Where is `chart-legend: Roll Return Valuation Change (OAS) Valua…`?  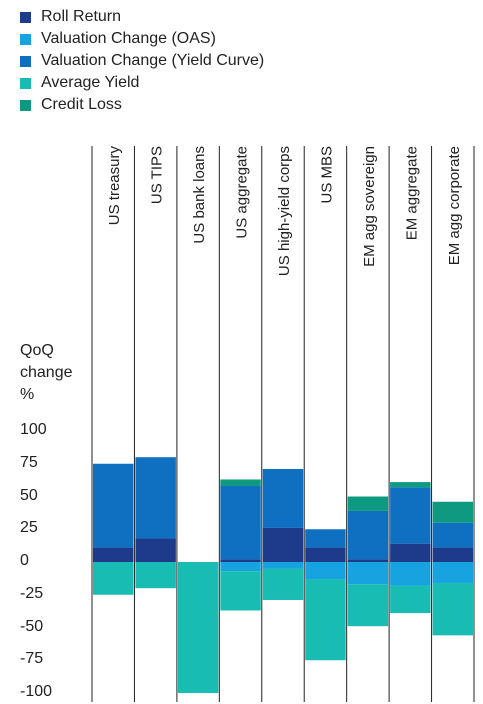
chart-legend: Roll Return Valuation Change (OAS) Valua… is located at coordinates (142, 61).